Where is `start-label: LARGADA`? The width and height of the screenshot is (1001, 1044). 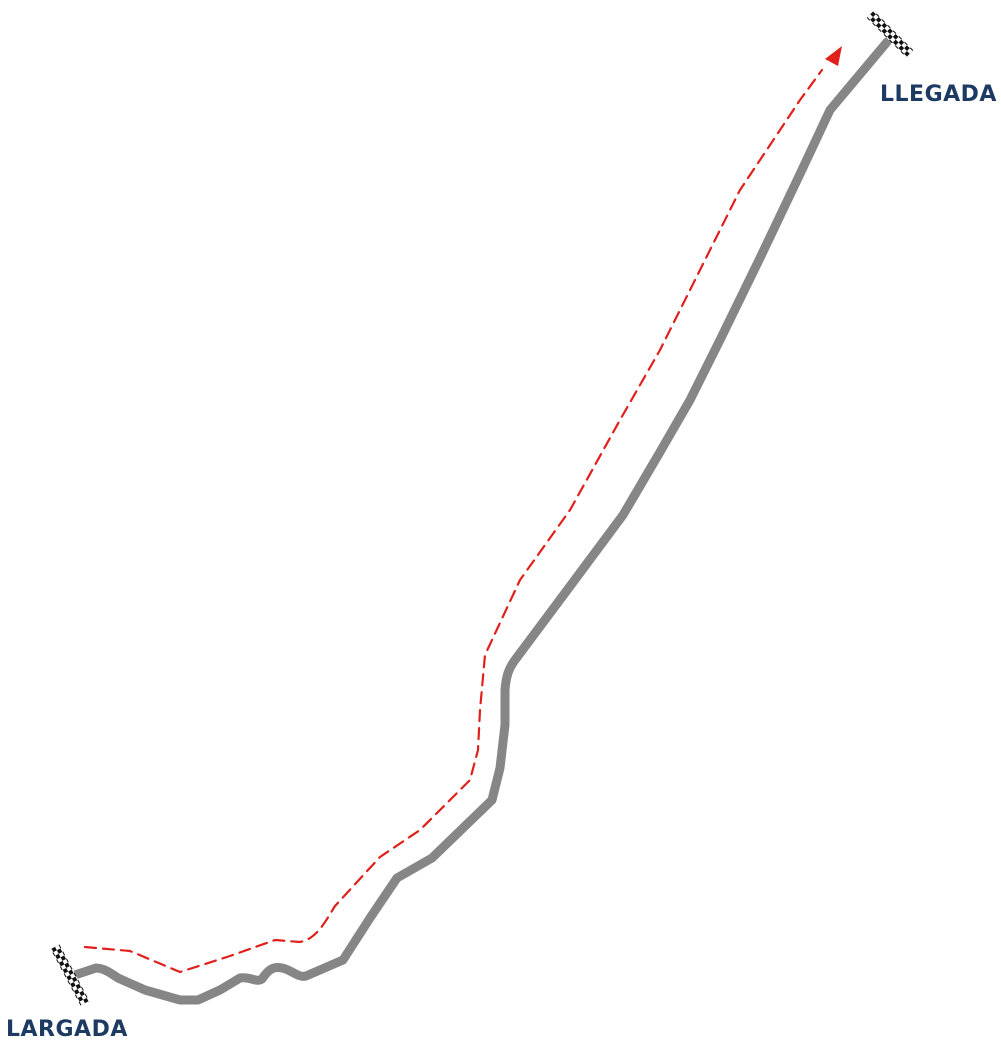
start-label: LARGADA is located at coordinates (67, 1029).